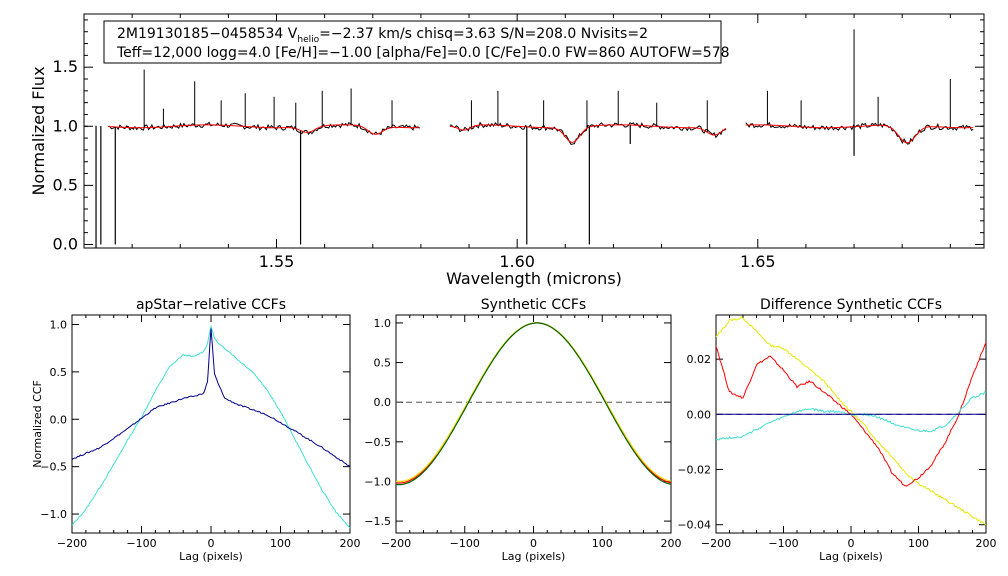 This screenshot has width=1008, height=576. Describe the element at coordinates (38, 130) in the screenshot. I see `spectrum-y-label: Normalized Flux` at that location.